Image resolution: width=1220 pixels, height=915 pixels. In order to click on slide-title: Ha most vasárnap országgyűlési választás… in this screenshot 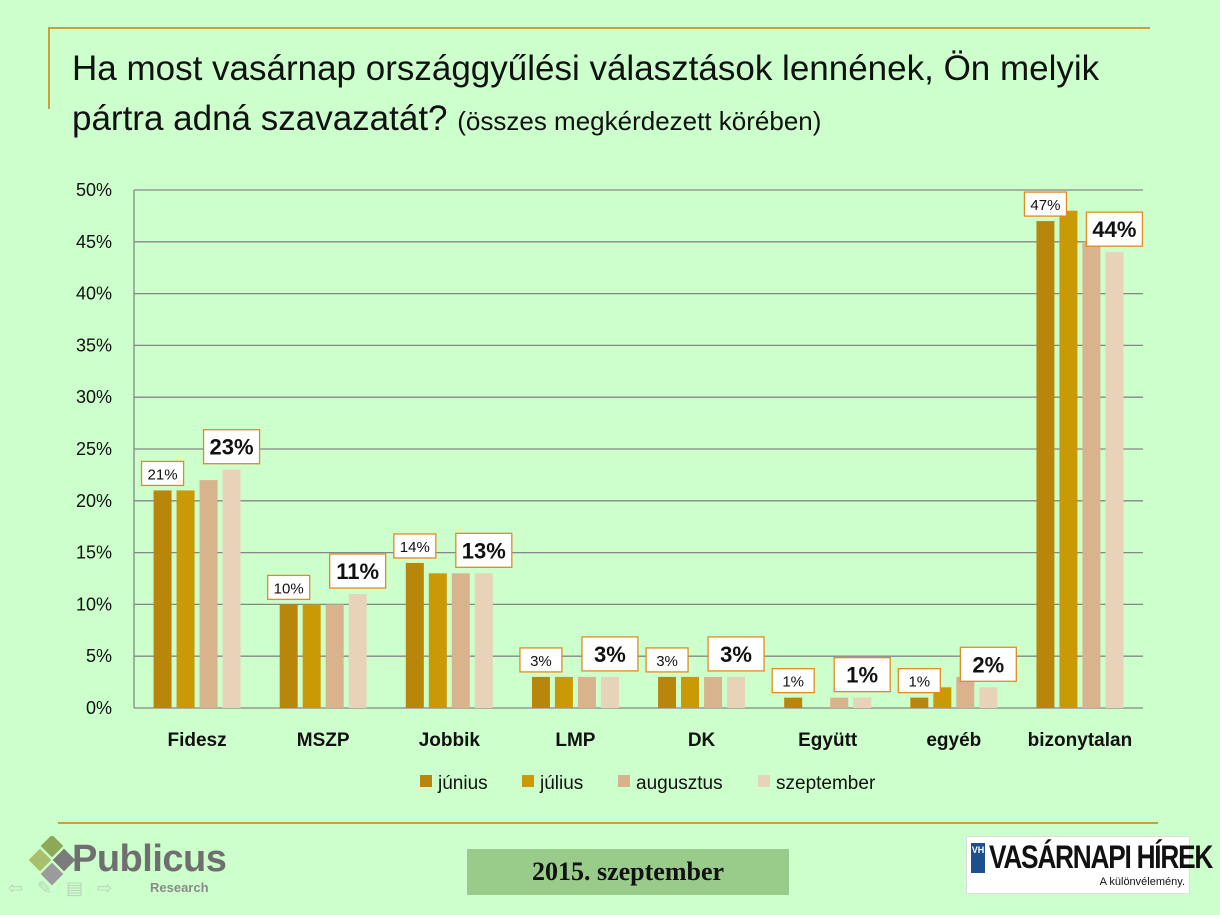, I will do `click(612, 95)`.